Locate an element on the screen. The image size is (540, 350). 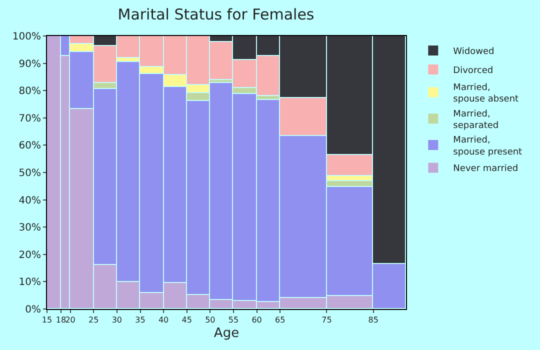
y-tick-label: 100% is located at coordinates (26, 37).